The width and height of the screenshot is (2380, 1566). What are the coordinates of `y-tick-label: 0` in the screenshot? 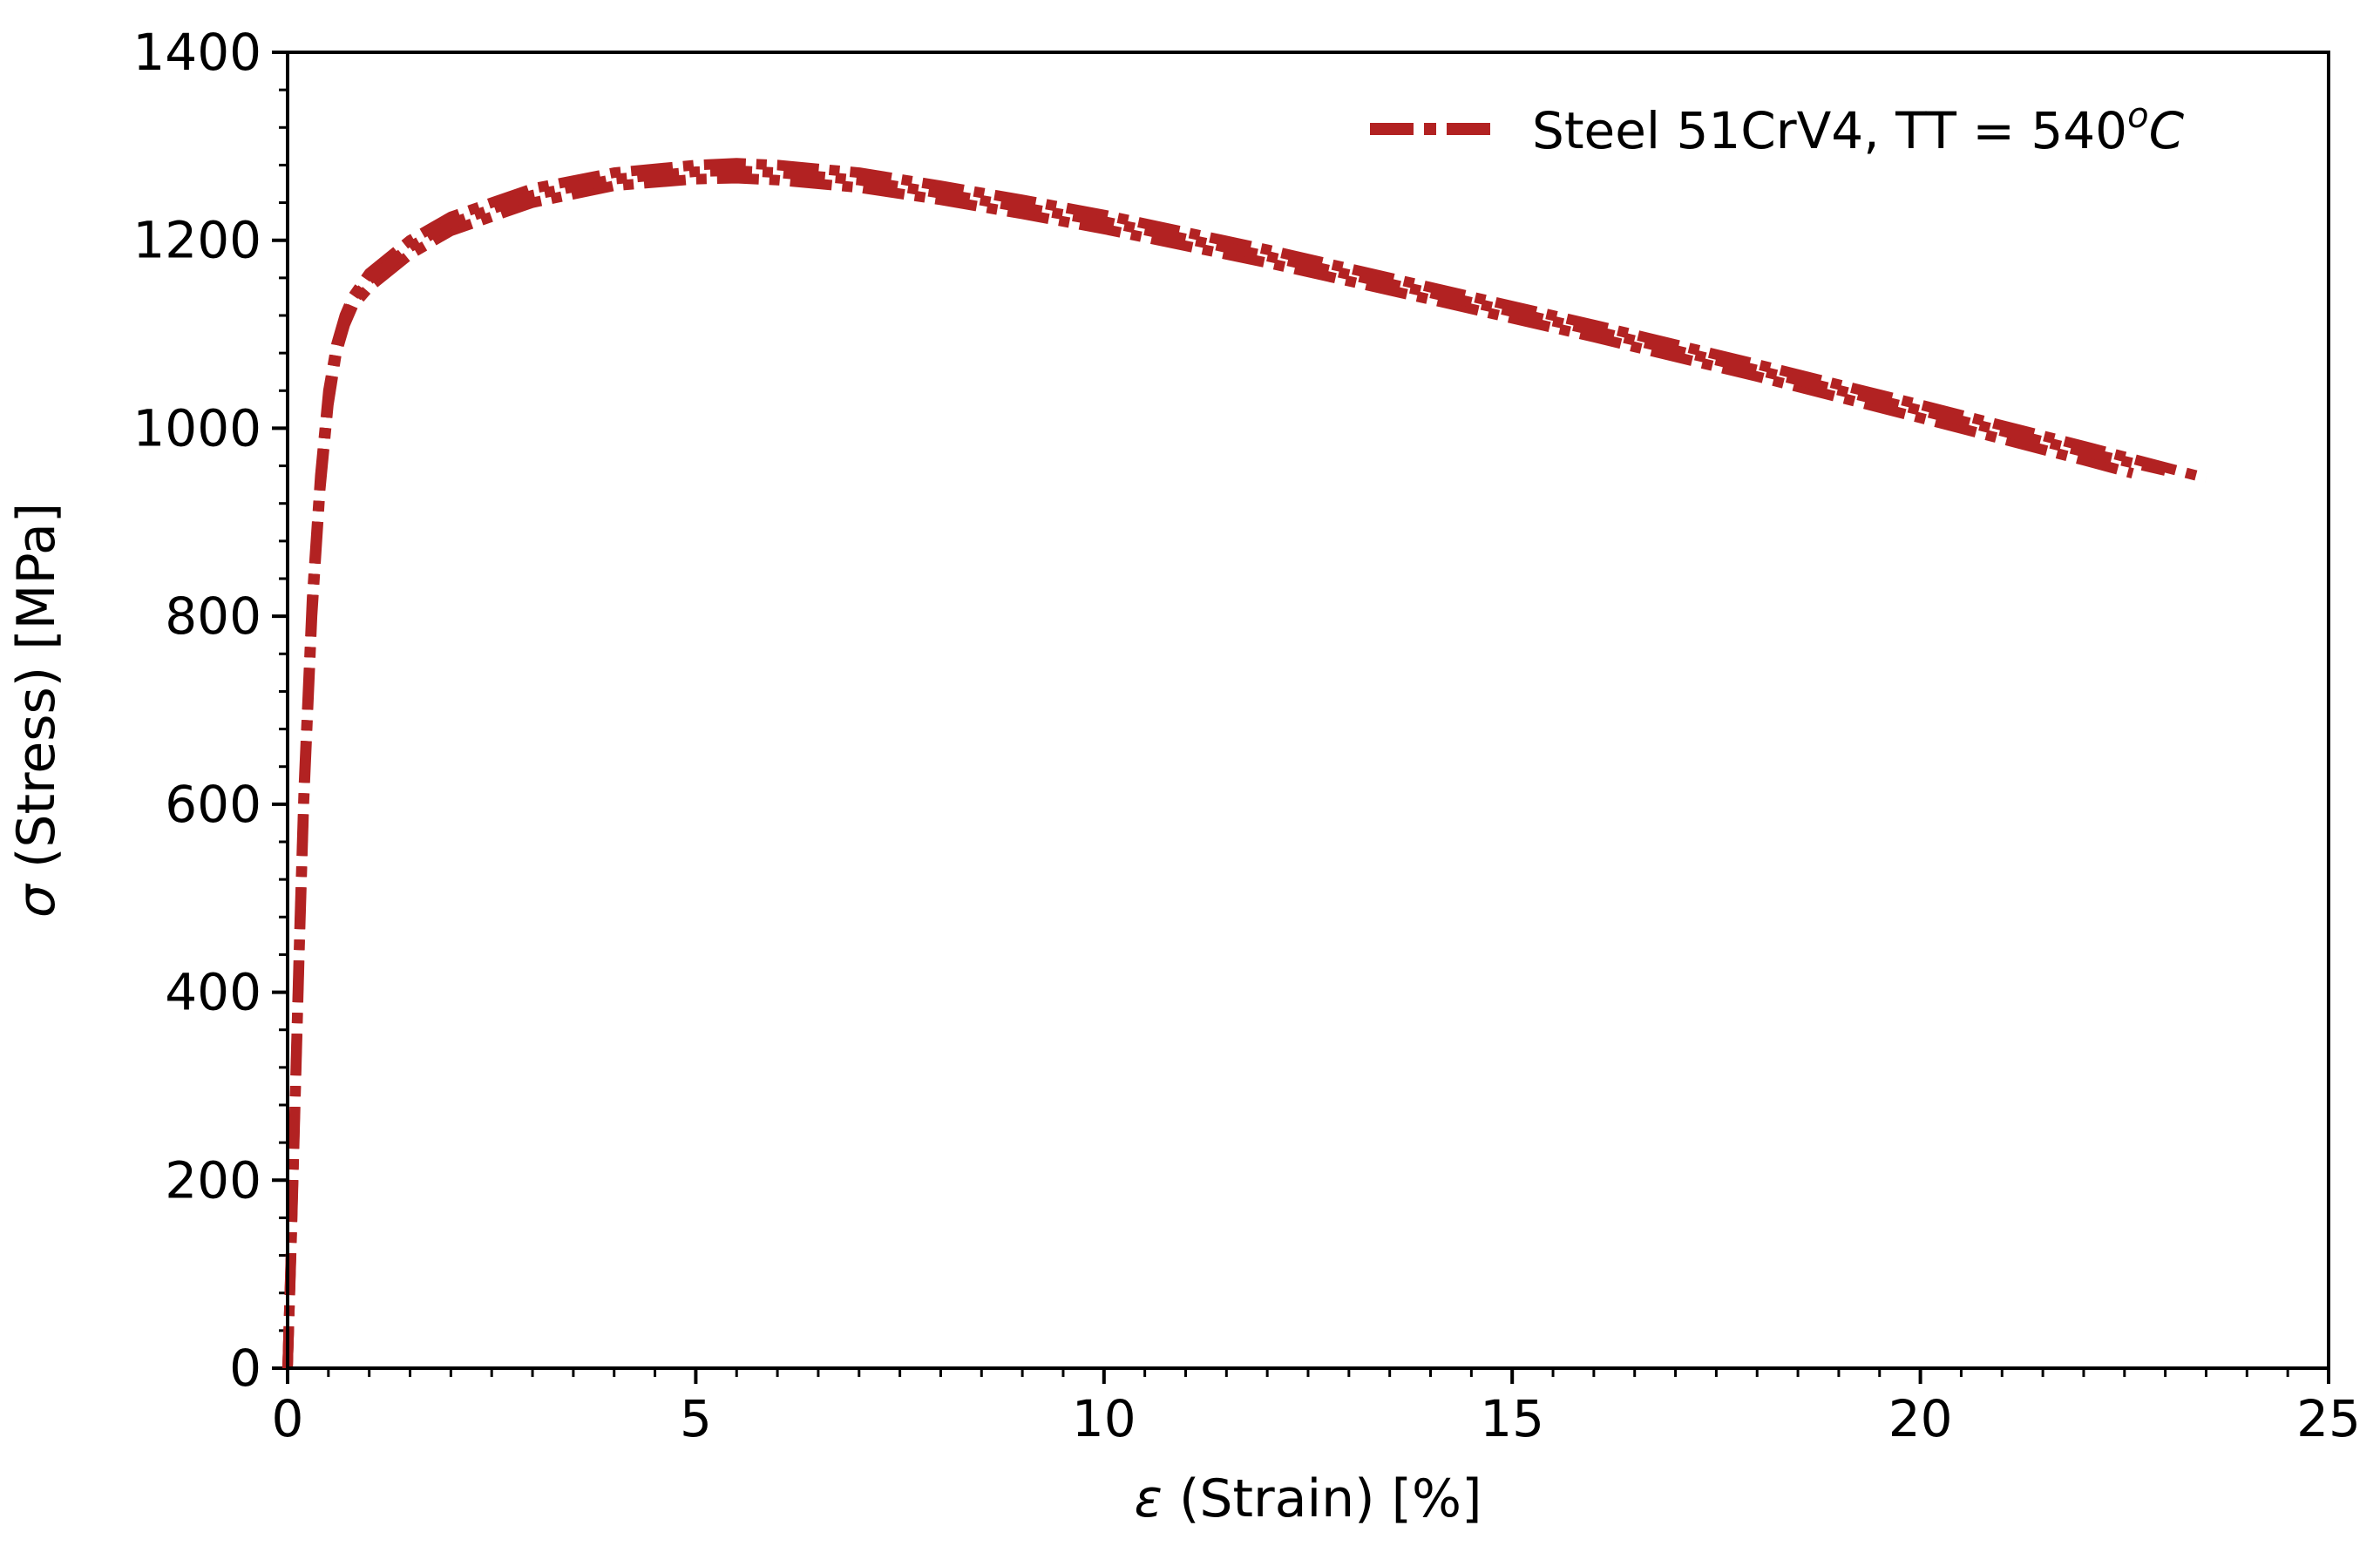 It's located at (245, 1368).